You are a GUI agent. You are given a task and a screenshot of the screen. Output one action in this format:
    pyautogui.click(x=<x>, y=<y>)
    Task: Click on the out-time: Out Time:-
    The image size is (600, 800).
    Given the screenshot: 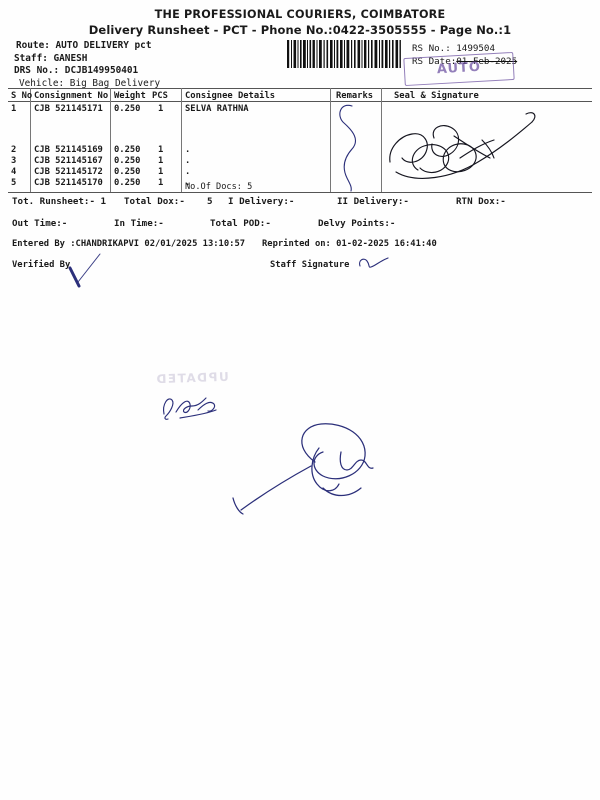 What is the action you would take?
    pyautogui.click(x=40, y=223)
    